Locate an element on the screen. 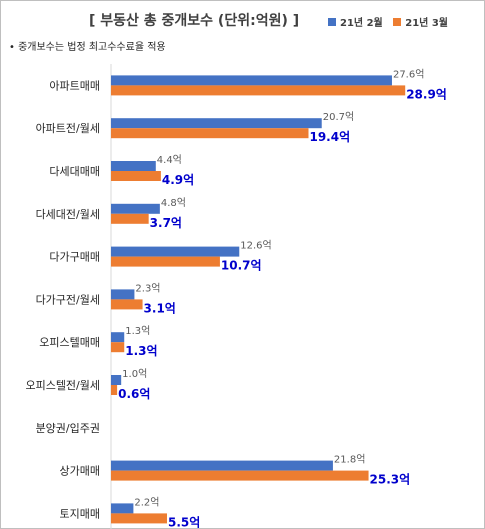 This screenshot has width=485, height=529. data-label-mar: 5.5억 is located at coordinates (184, 522).